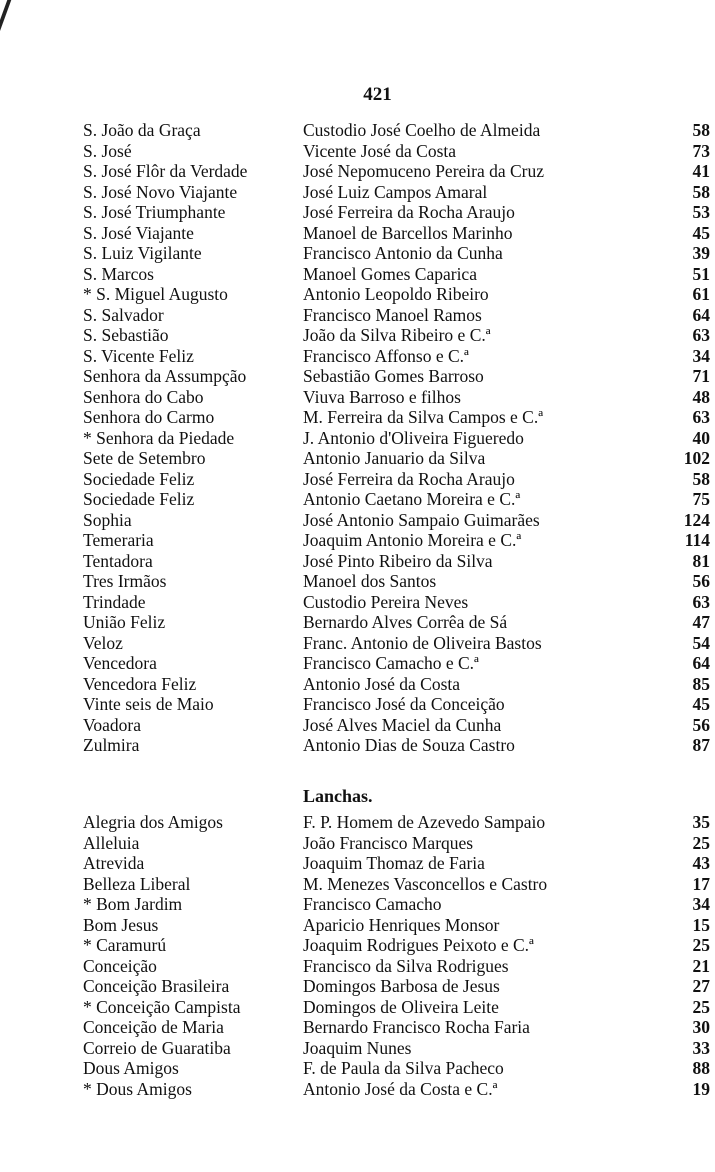 The width and height of the screenshot is (715, 1172). What do you see at coordinates (401, 924) in the screenshot?
I see `owner-name: Aparicio Henriques Monsor` at bounding box center [401, 924].